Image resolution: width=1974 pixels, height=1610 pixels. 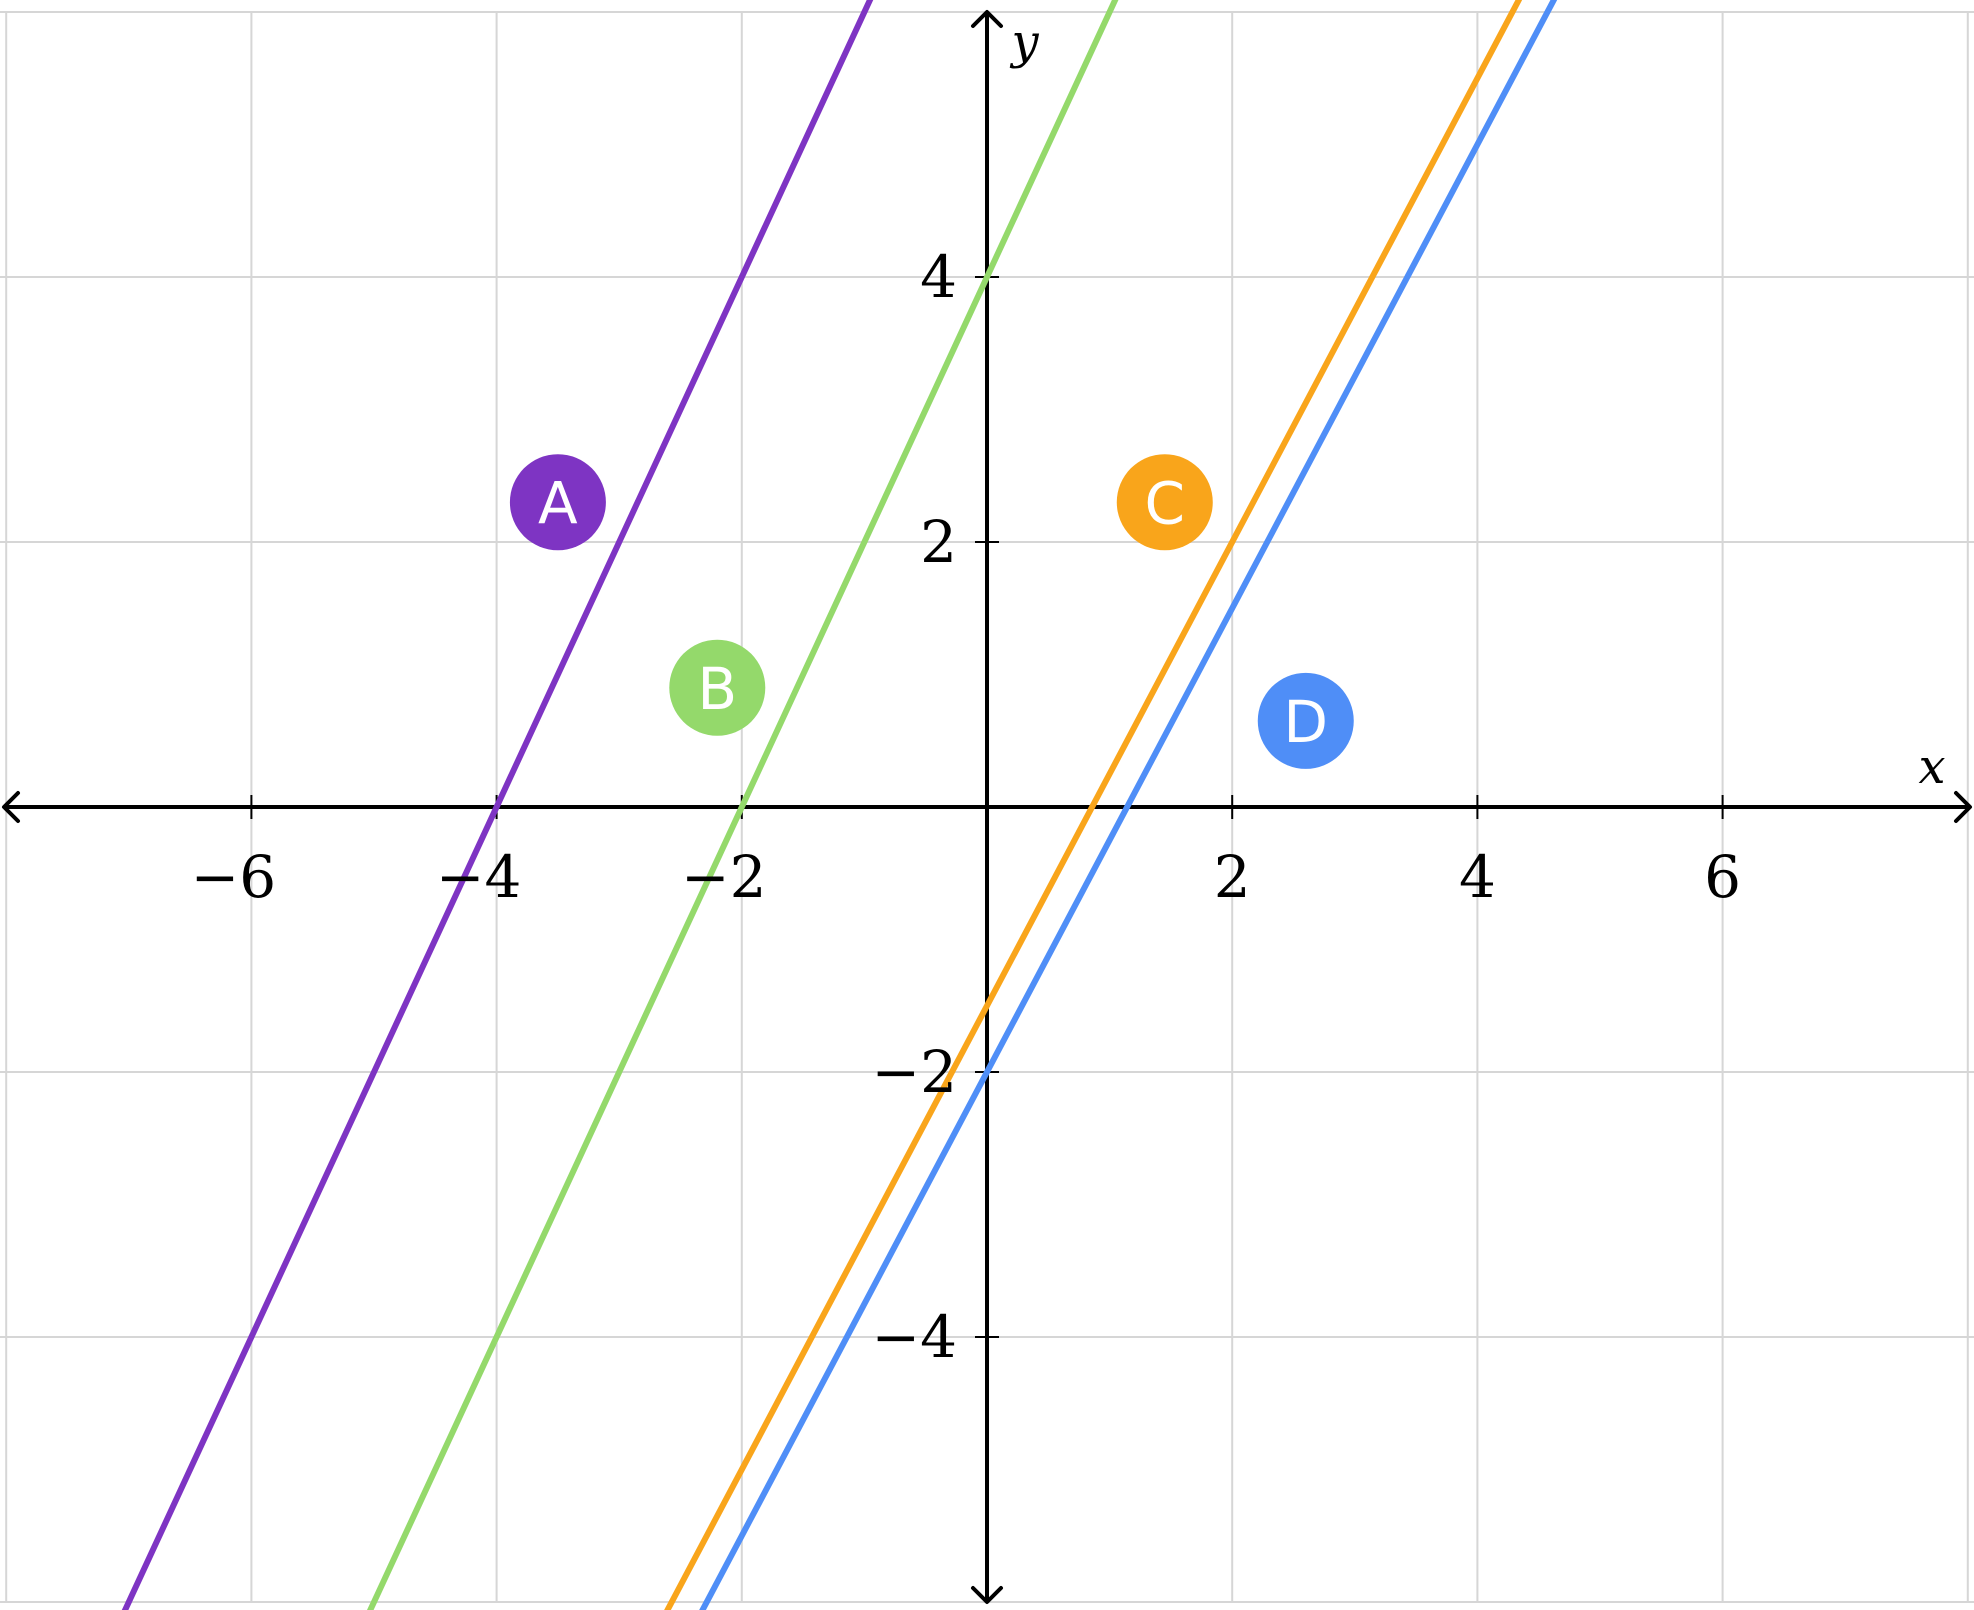 What do you see at coordinates (234, 877) in the screenshot?
I see `x-tick-label: −6` at bounding box center [234, 877].